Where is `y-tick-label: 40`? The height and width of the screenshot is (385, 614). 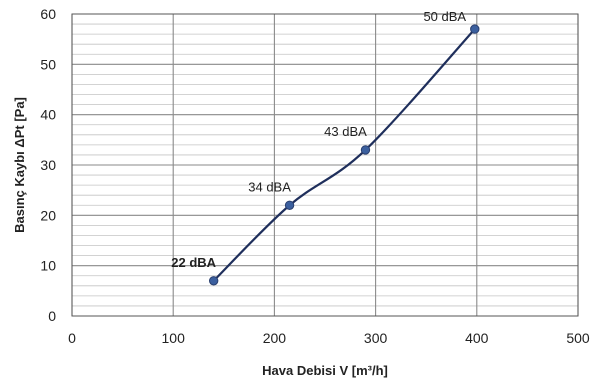 y-tick-label: 40 is located at coordinates (48, 115).